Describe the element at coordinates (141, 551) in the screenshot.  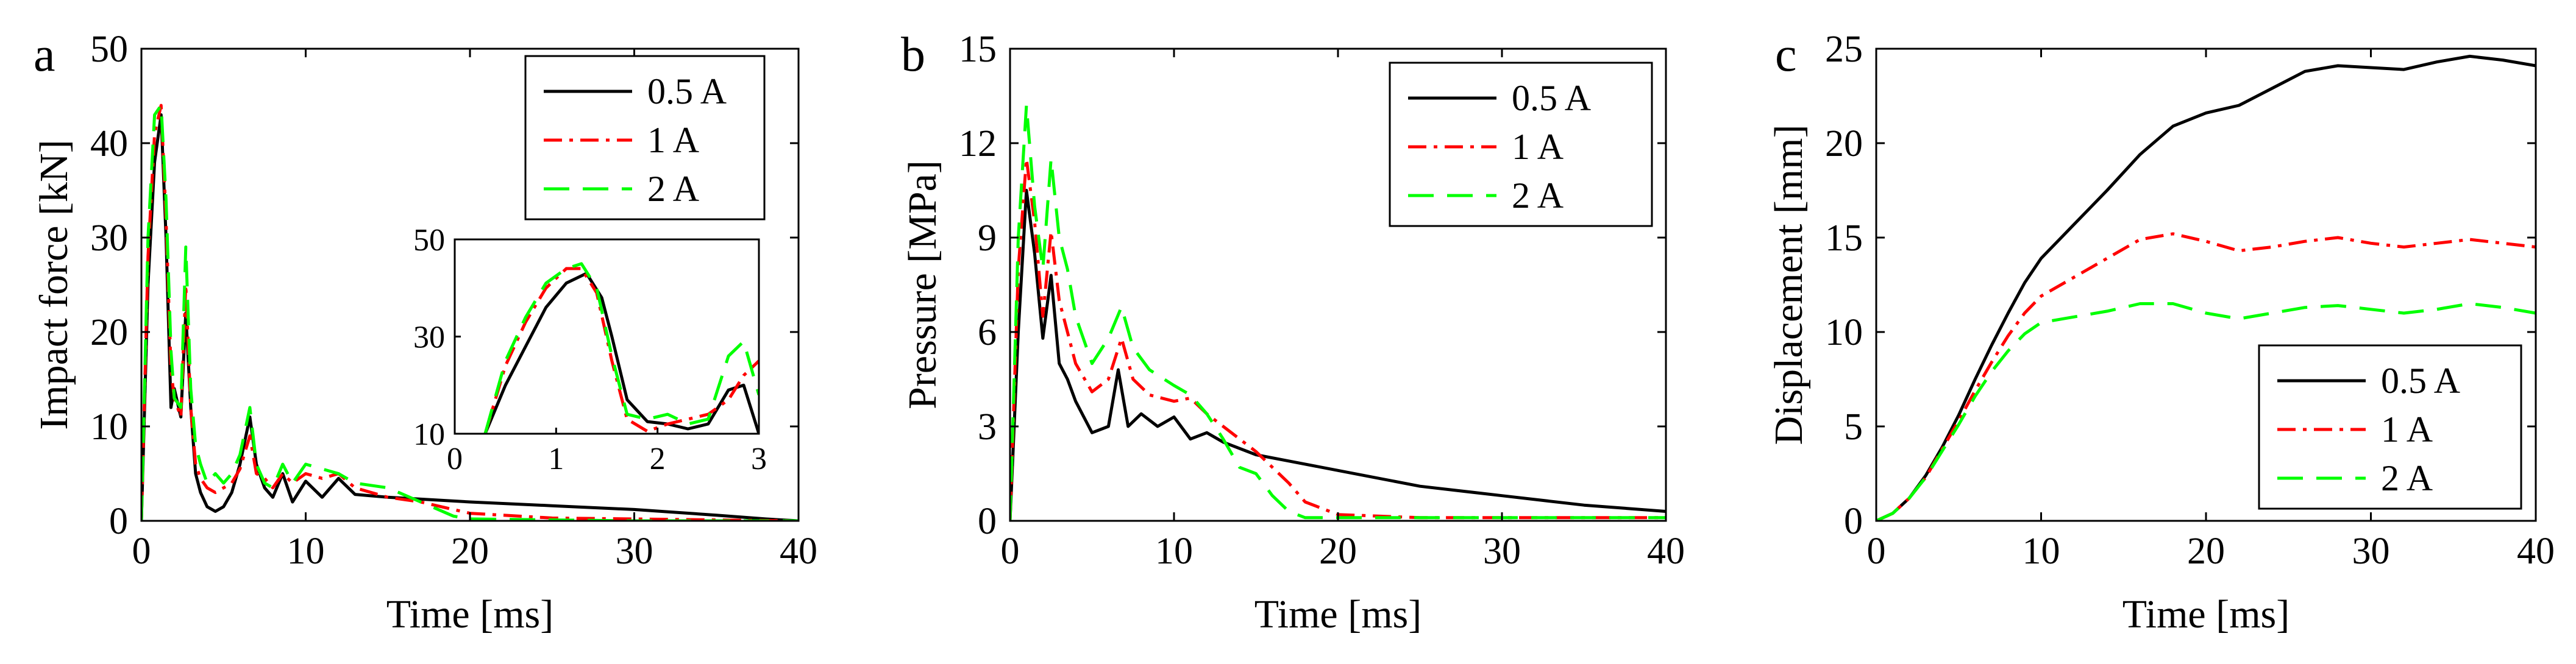
I see `panel-a-x-tick-label: 0` at that location.